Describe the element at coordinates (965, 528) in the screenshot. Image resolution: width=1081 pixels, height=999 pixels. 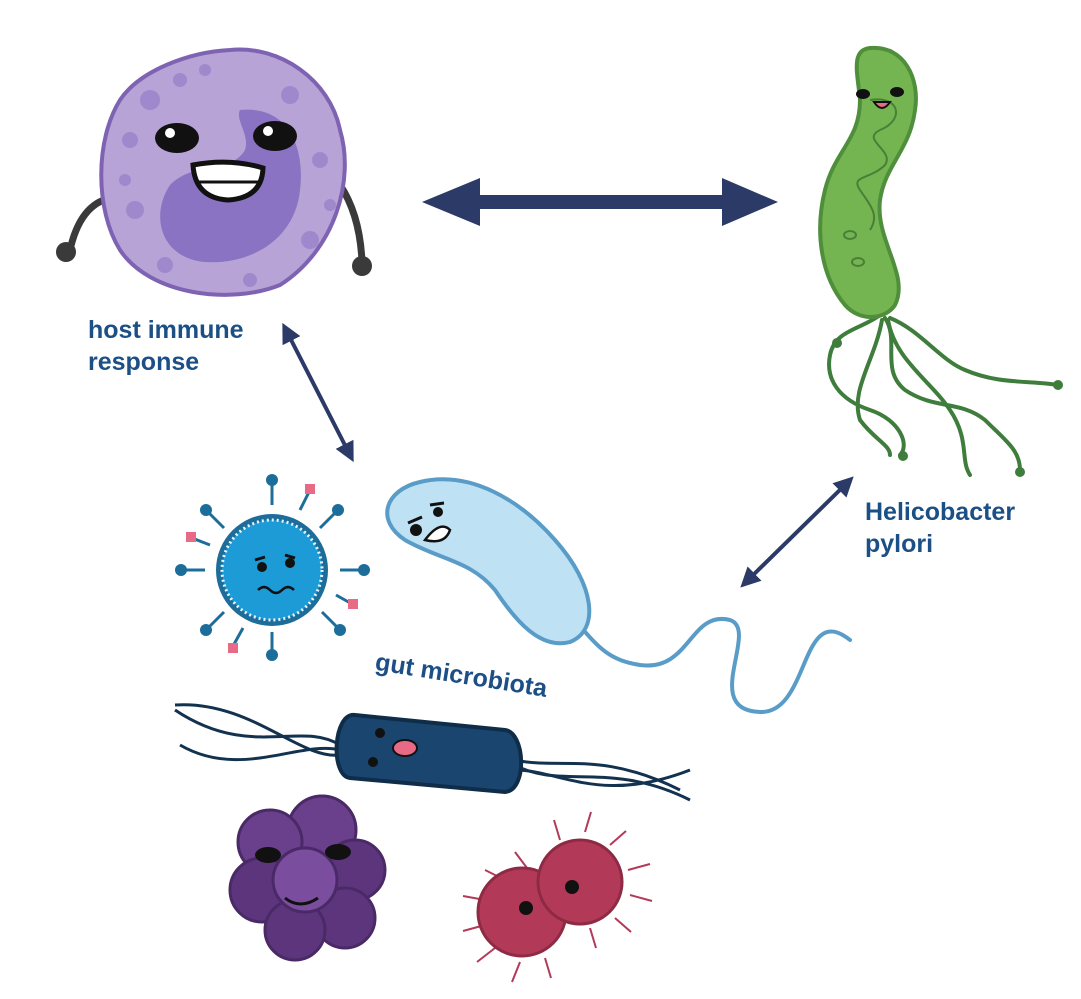
I see `helicobacter-pylori-label: Helicobacter pylori` at that location.